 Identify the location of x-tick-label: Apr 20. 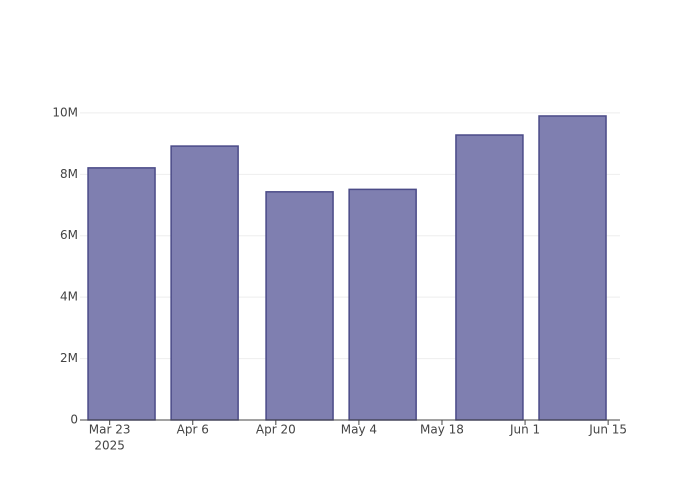
(276, 430).